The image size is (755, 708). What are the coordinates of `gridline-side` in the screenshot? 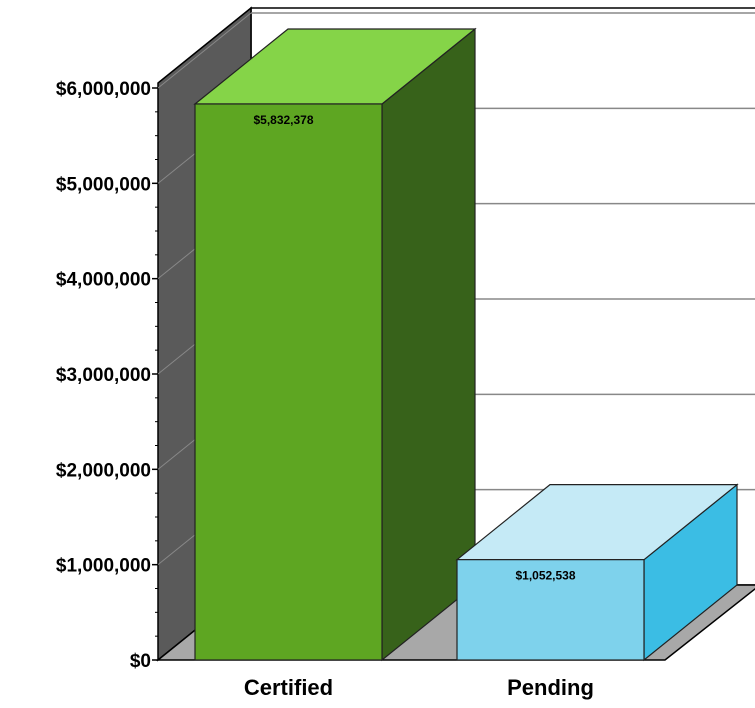 It's located at (204, 50).